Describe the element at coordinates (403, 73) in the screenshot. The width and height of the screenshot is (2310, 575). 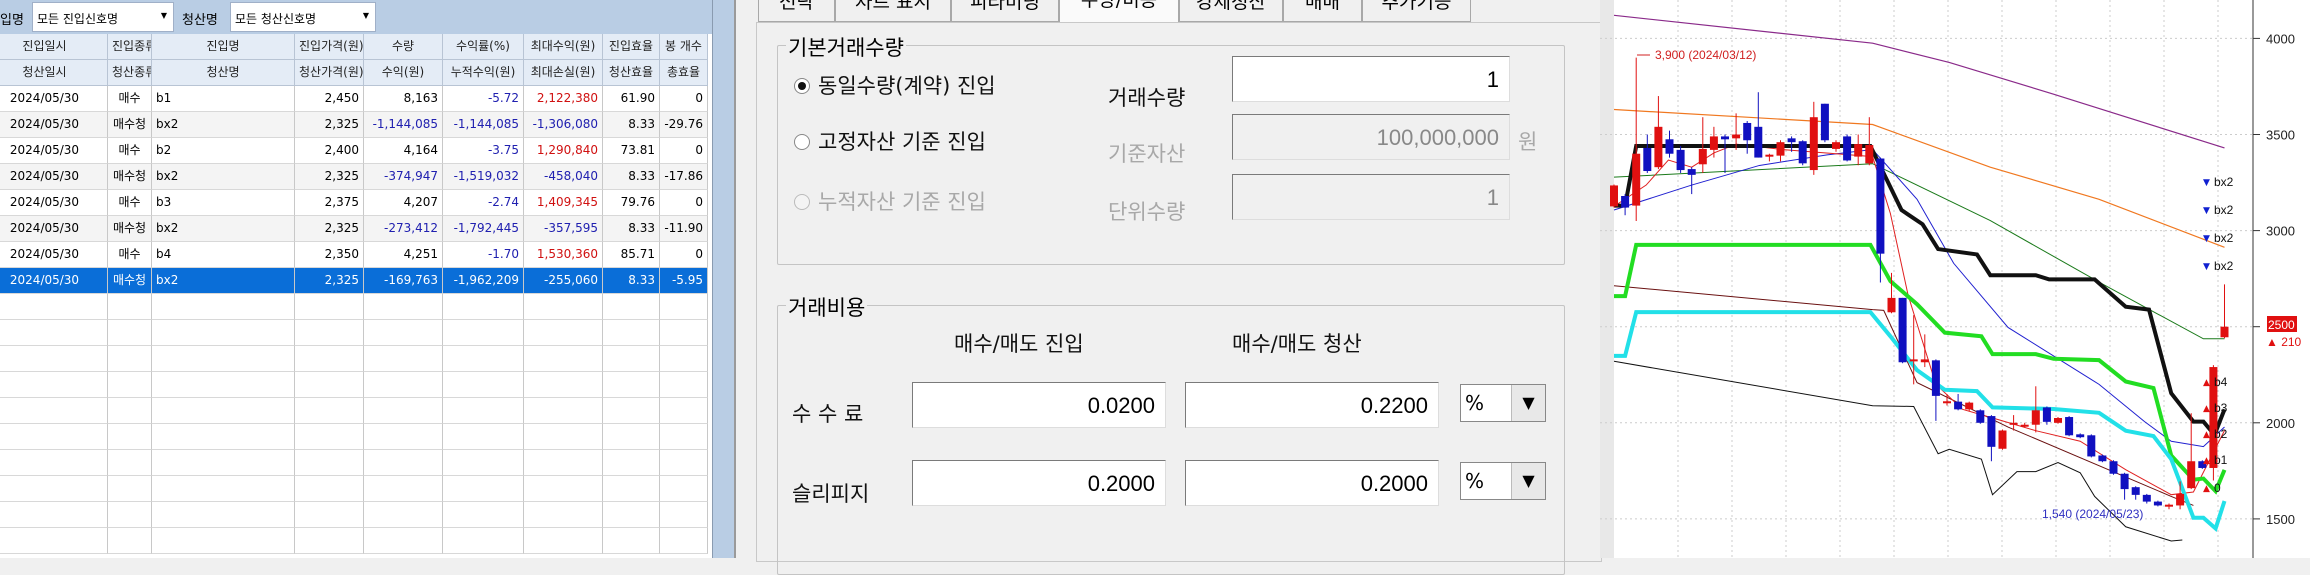
I see `column-header: 수익(원)` at that location.